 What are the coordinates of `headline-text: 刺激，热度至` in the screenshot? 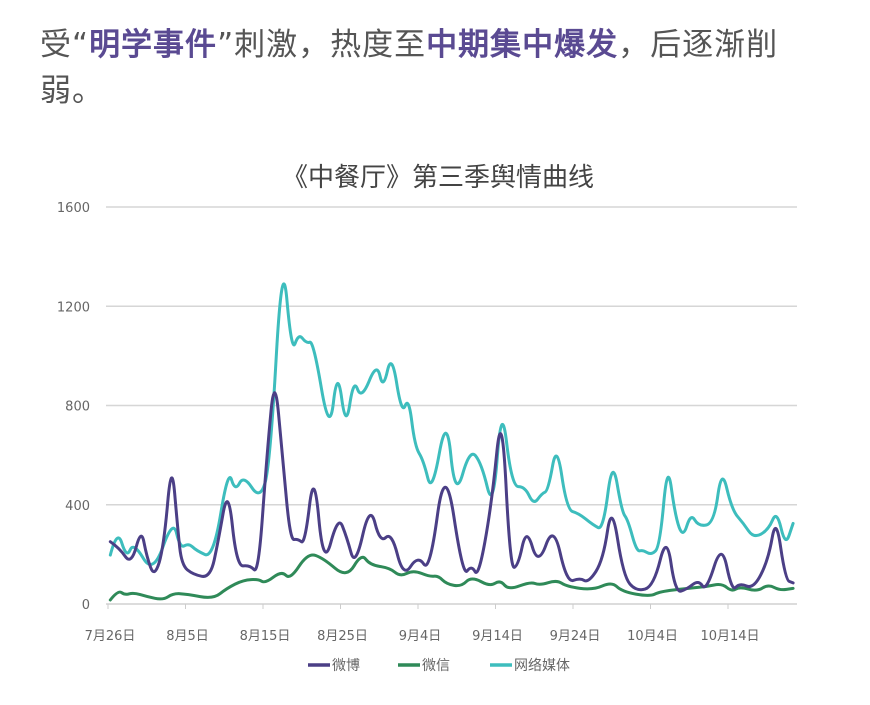 It's located at (330, 45).